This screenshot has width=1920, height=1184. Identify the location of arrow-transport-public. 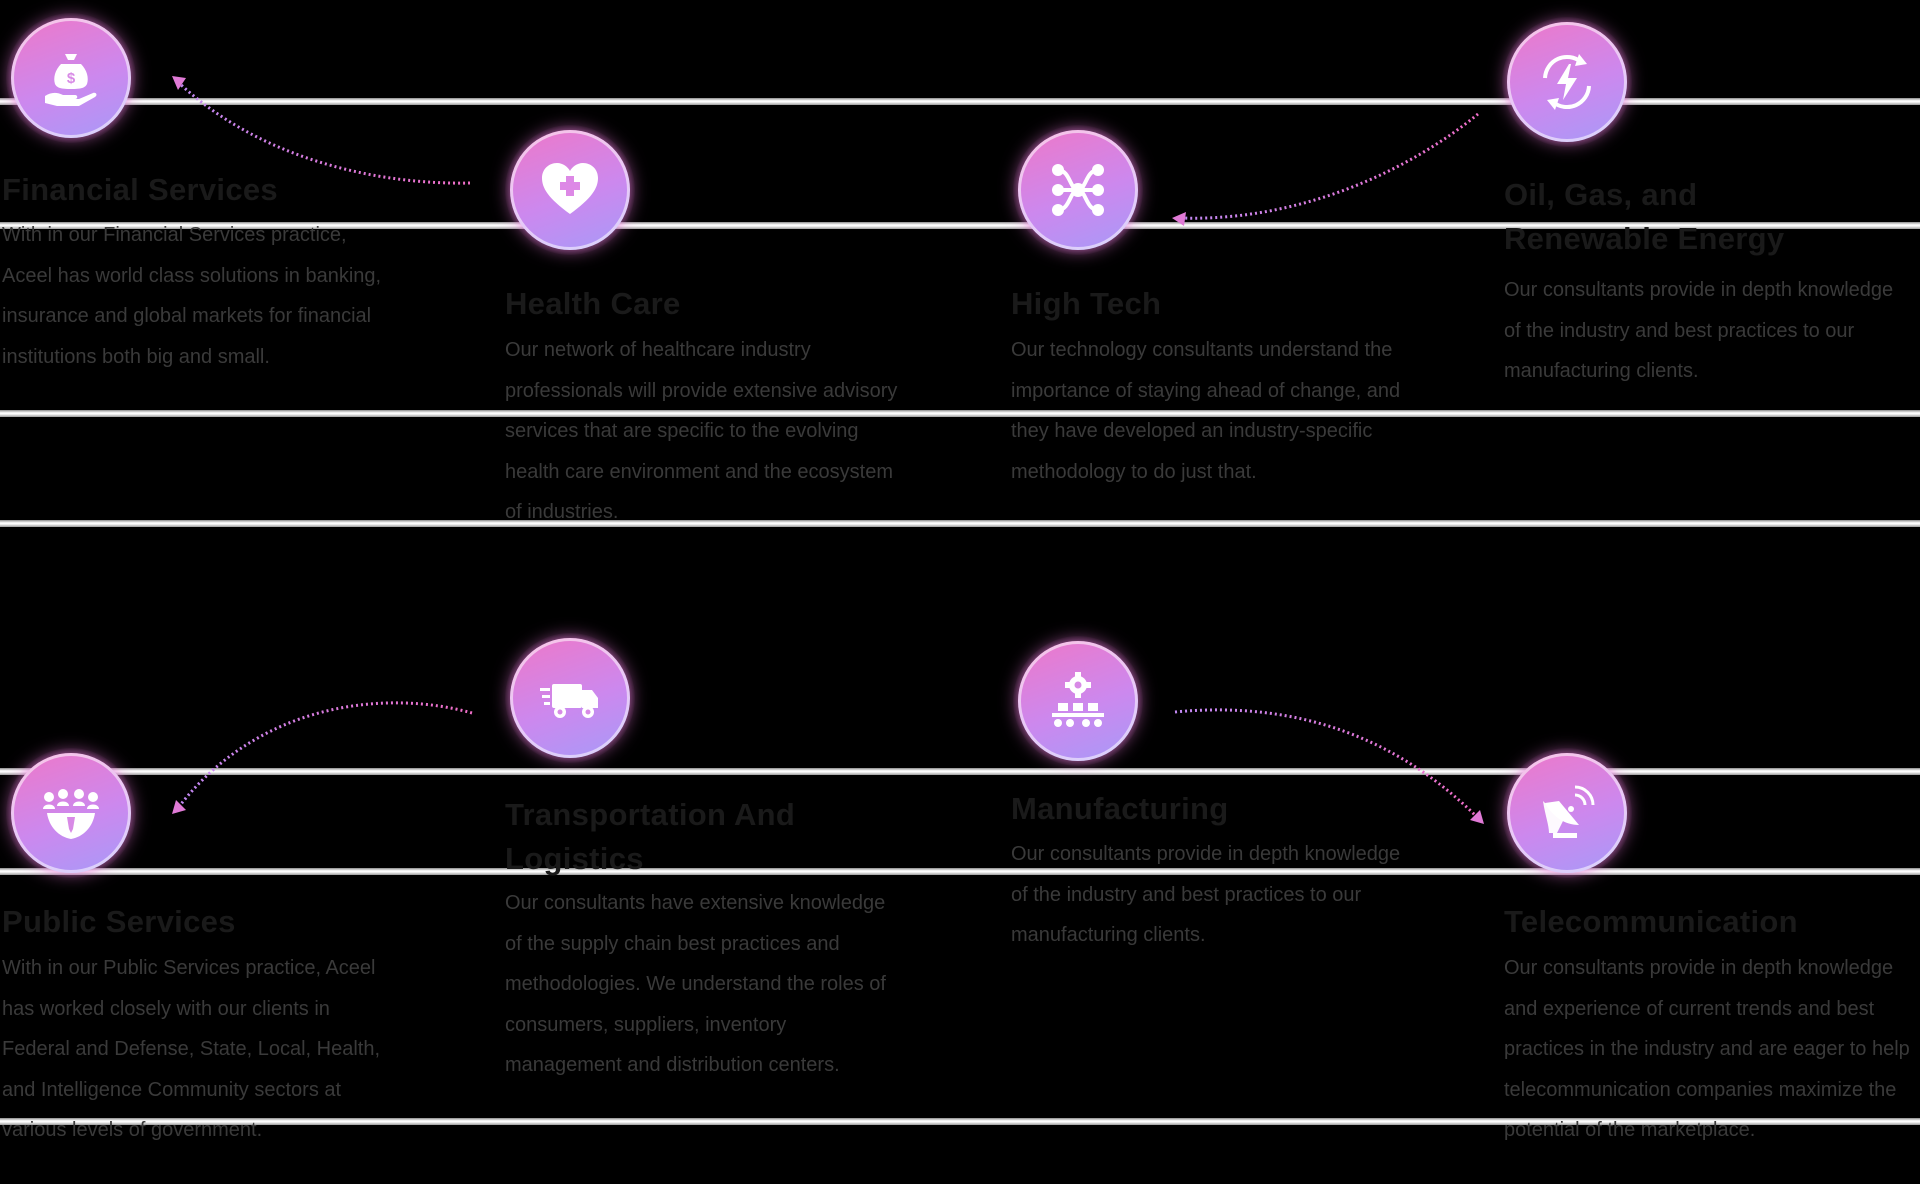
(324, 755).